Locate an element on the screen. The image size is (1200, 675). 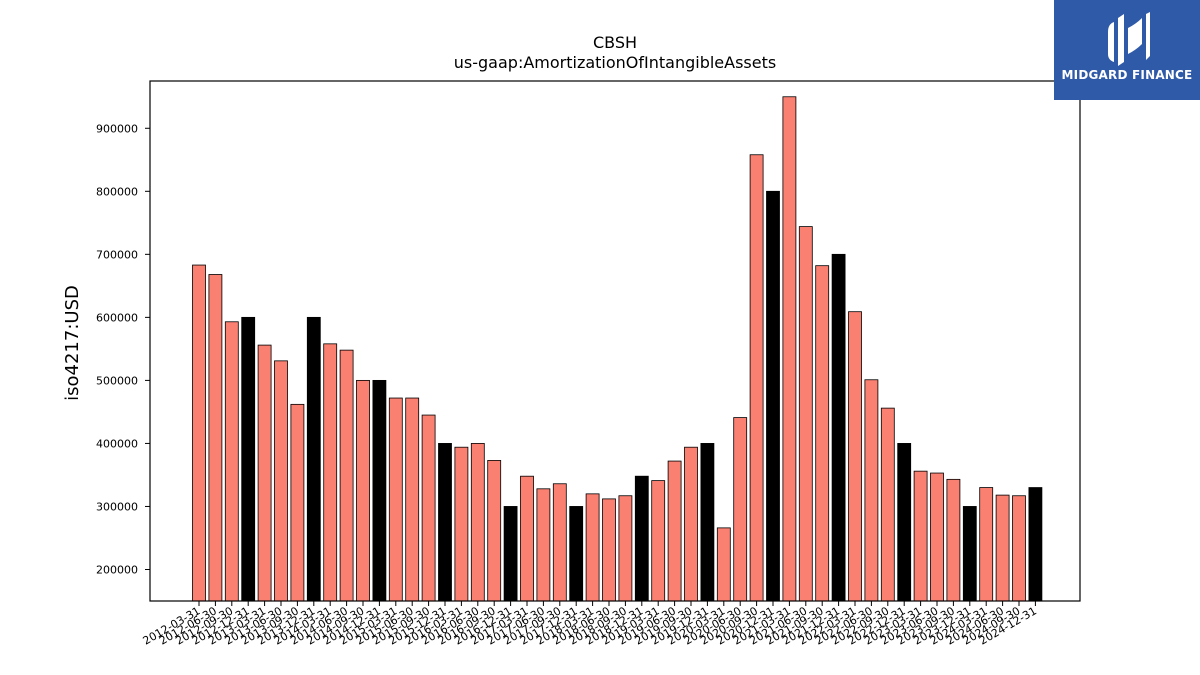
logo-text: MIDGARD FINANCE is located at coordinates (1127, 75).